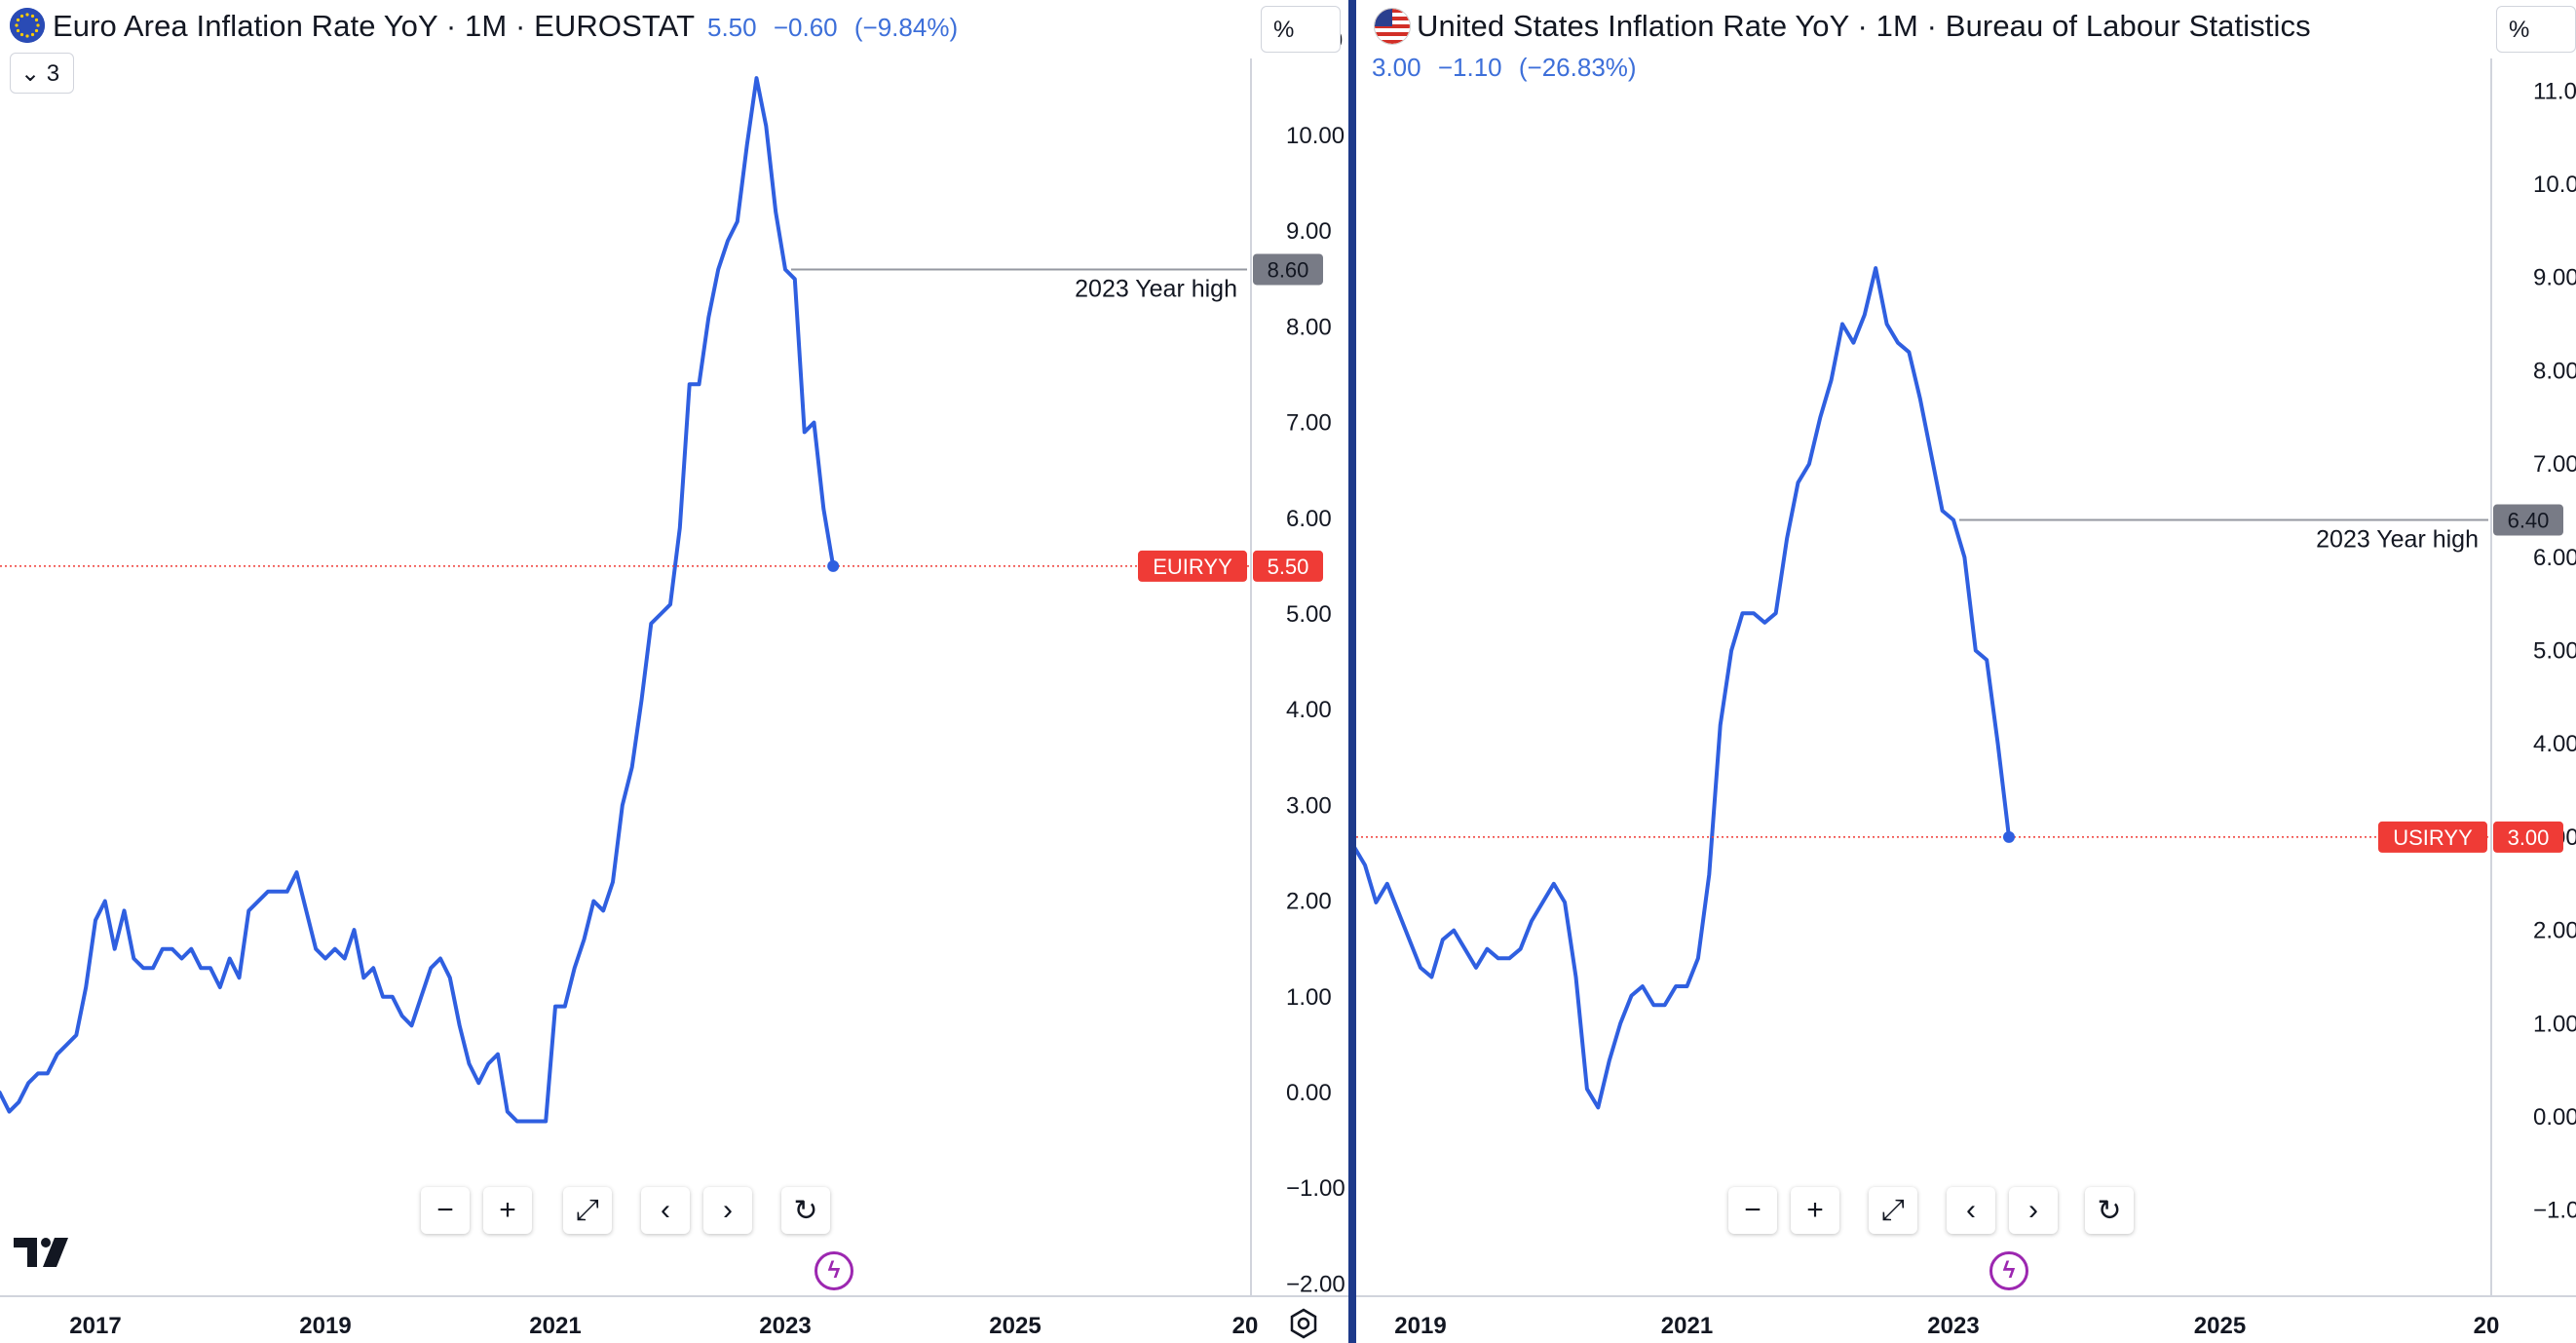 This screenshot has width=2576, height=1343. I want to click on quote-change-pct: (−26.83%), so click(1577, 67).